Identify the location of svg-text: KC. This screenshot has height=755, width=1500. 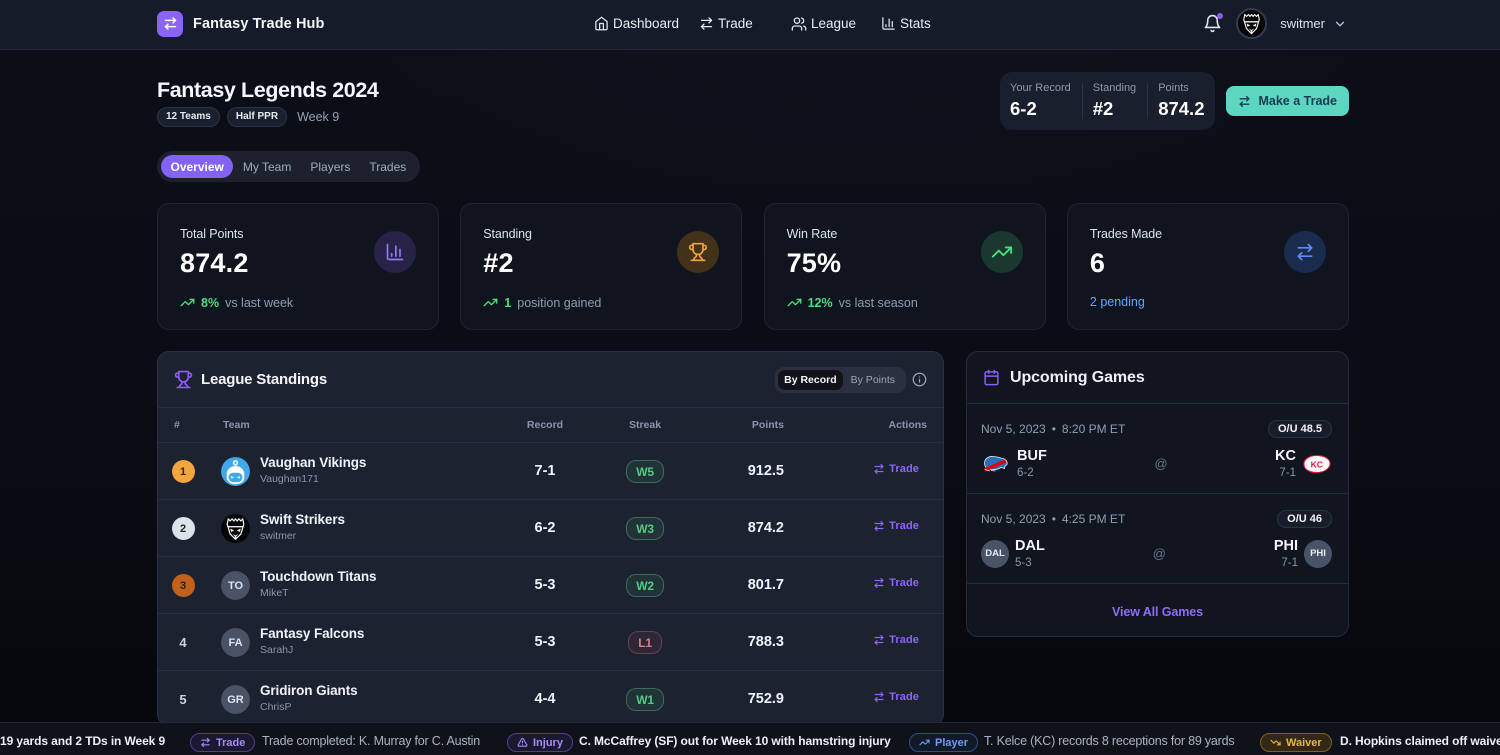
(1317, 464).